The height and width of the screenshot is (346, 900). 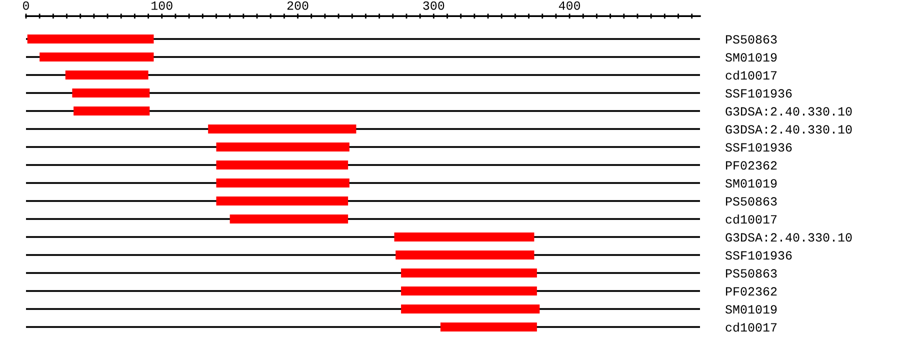 I want to click on x-tick-label: 300, so click(x=433, y=5).